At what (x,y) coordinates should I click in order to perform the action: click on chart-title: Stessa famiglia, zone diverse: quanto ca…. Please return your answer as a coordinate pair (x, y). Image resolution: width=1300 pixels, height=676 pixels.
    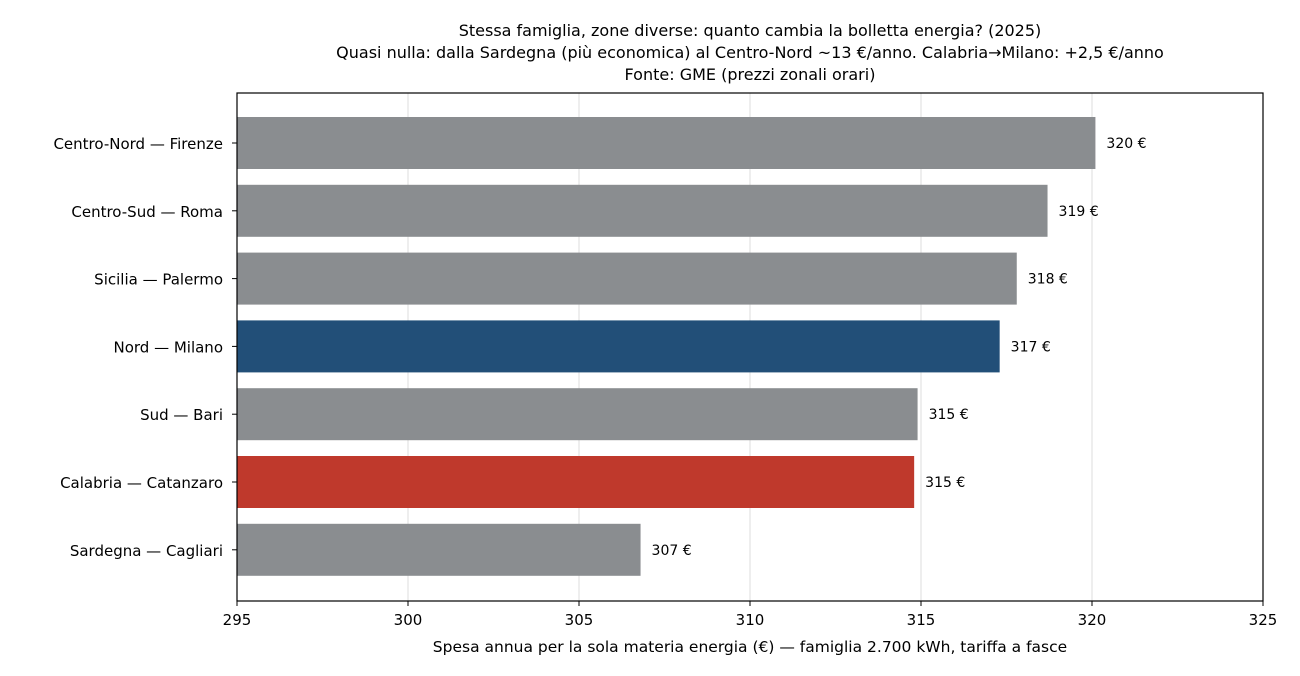
    Looking at the image, I should click on (750, 30).